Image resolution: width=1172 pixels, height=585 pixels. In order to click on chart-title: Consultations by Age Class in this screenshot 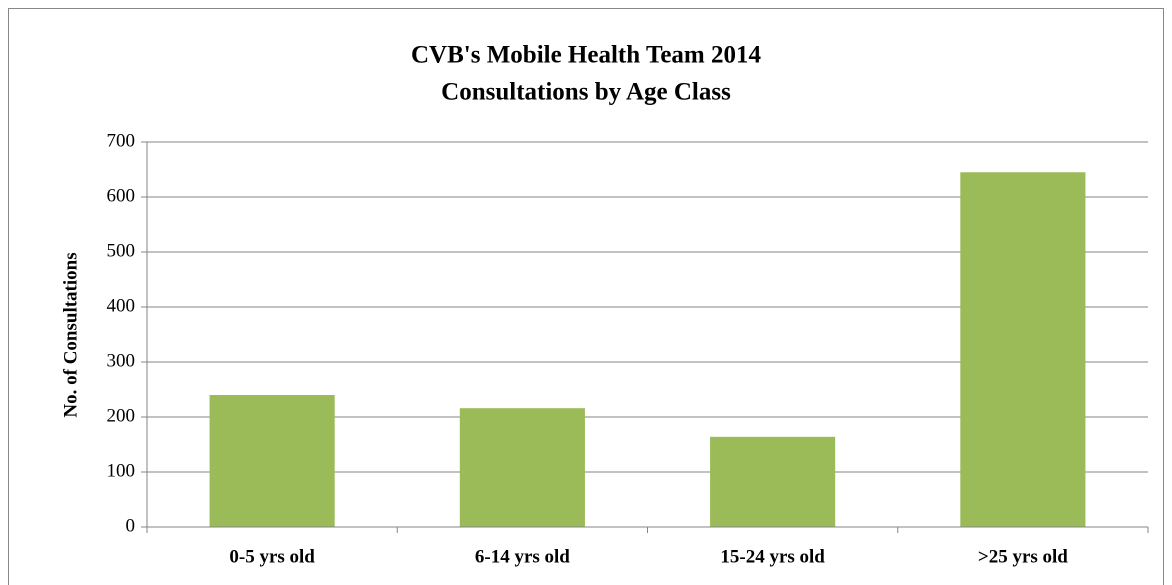, I will do `click(586, 92)`.